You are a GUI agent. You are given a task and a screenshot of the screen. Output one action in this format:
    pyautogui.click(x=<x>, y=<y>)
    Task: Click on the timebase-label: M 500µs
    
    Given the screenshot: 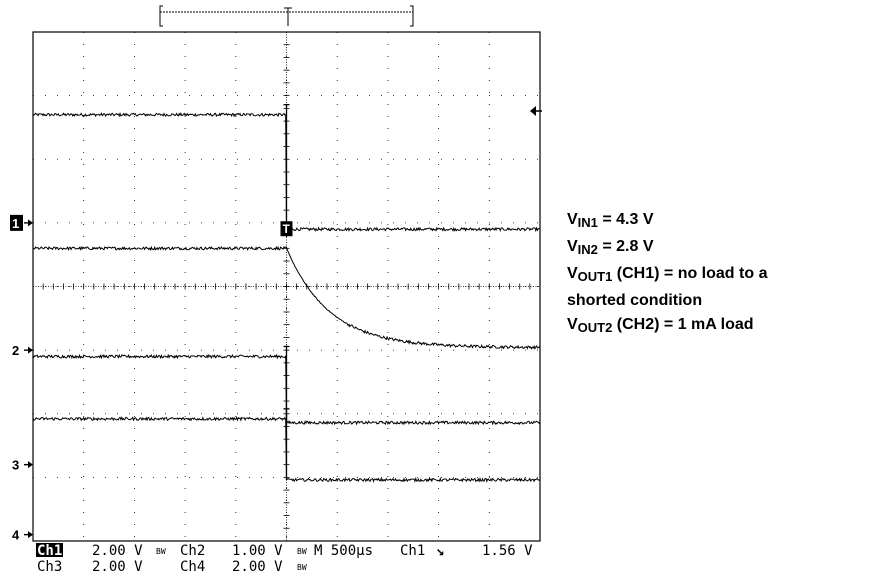 What is the action you would take?
    pyautogui.click(x=343, y=551)
    